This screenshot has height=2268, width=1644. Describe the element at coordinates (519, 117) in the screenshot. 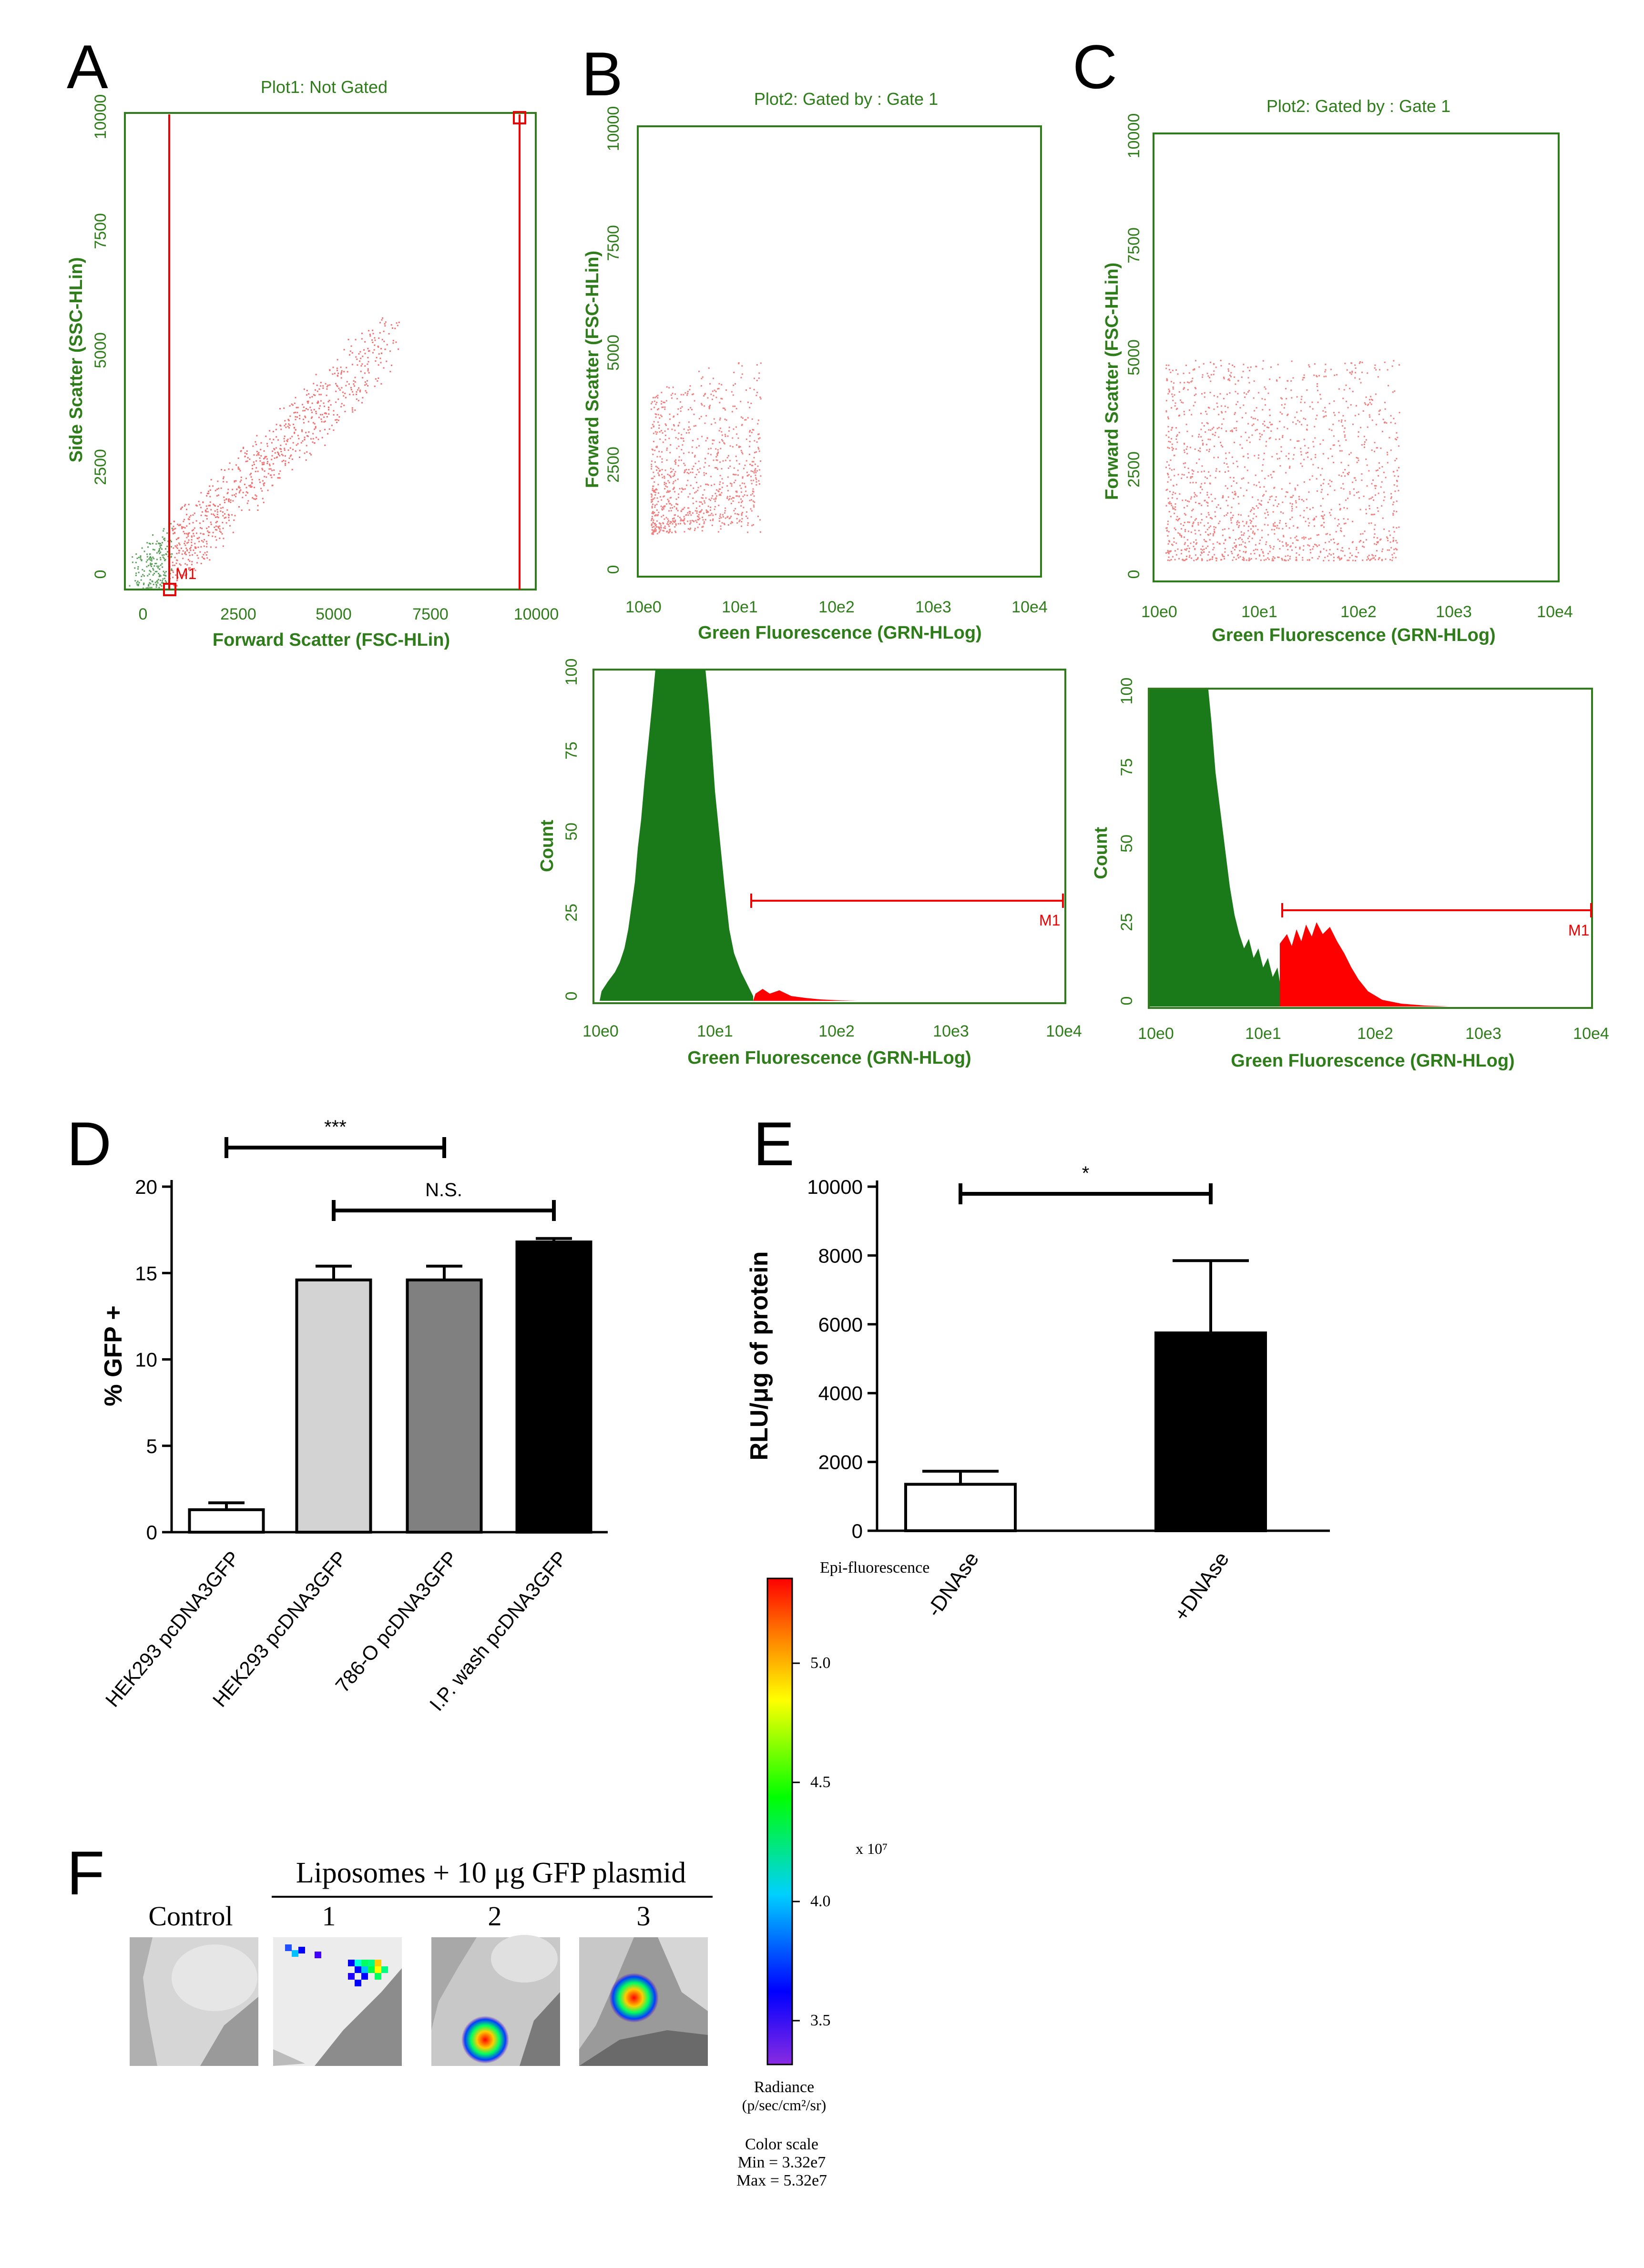

I see `panel-a-gate-handle-top` at that location.